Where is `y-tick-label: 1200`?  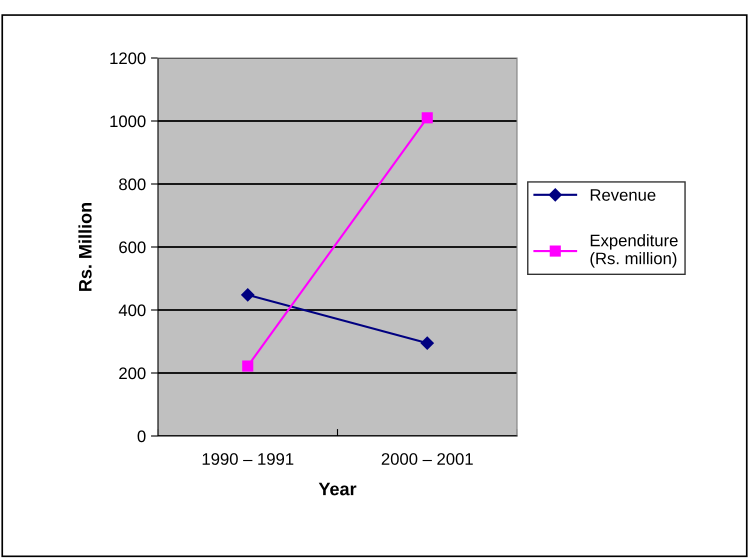 y-tick-label: 1200 is located at coordinates (128, 58).